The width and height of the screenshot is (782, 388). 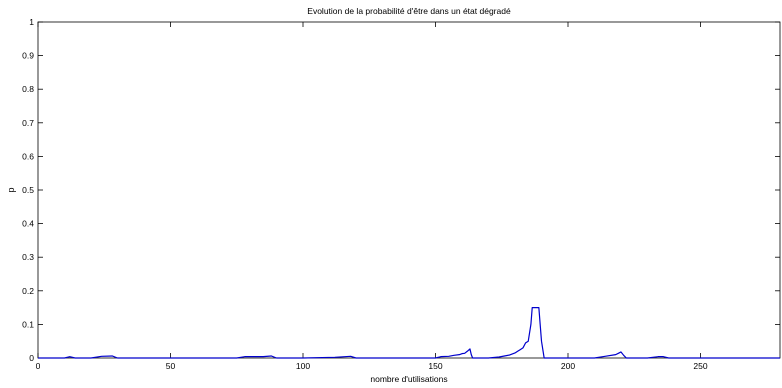 What do you see at coordinates (568, 366) in the screenshot?
I see `x-tick-label: 200` at bounding box center [568, 366].